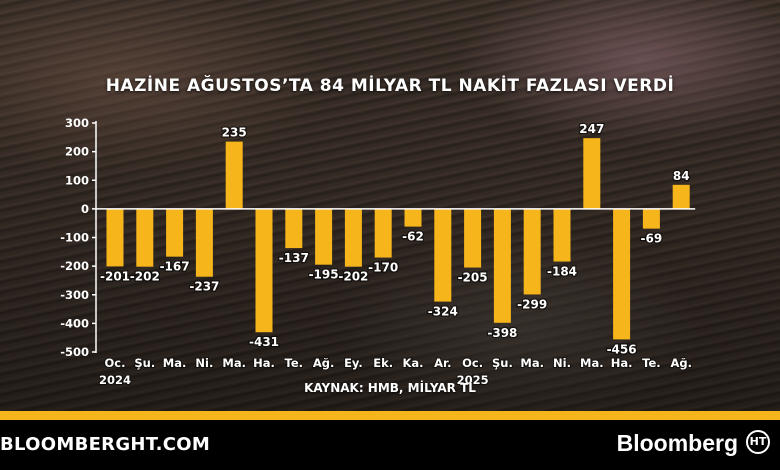 This screenshot has width=780, height=470. I want to click on y-axis: 300 200 100 0 -100 -200 -300 -400 -500, so click(78, 237).